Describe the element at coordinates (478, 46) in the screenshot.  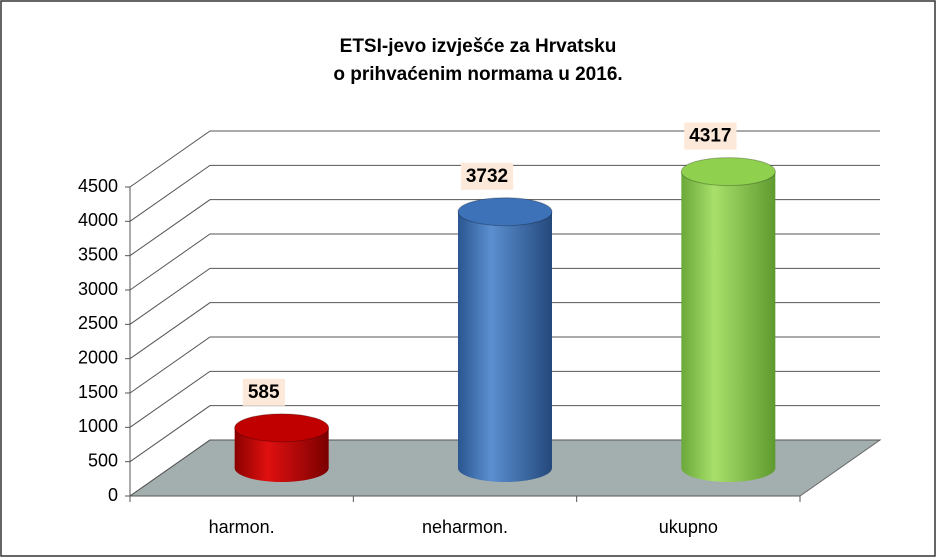
I see `chart-title: ETSI-jevo izvješće za Hrvatsku` at that location.